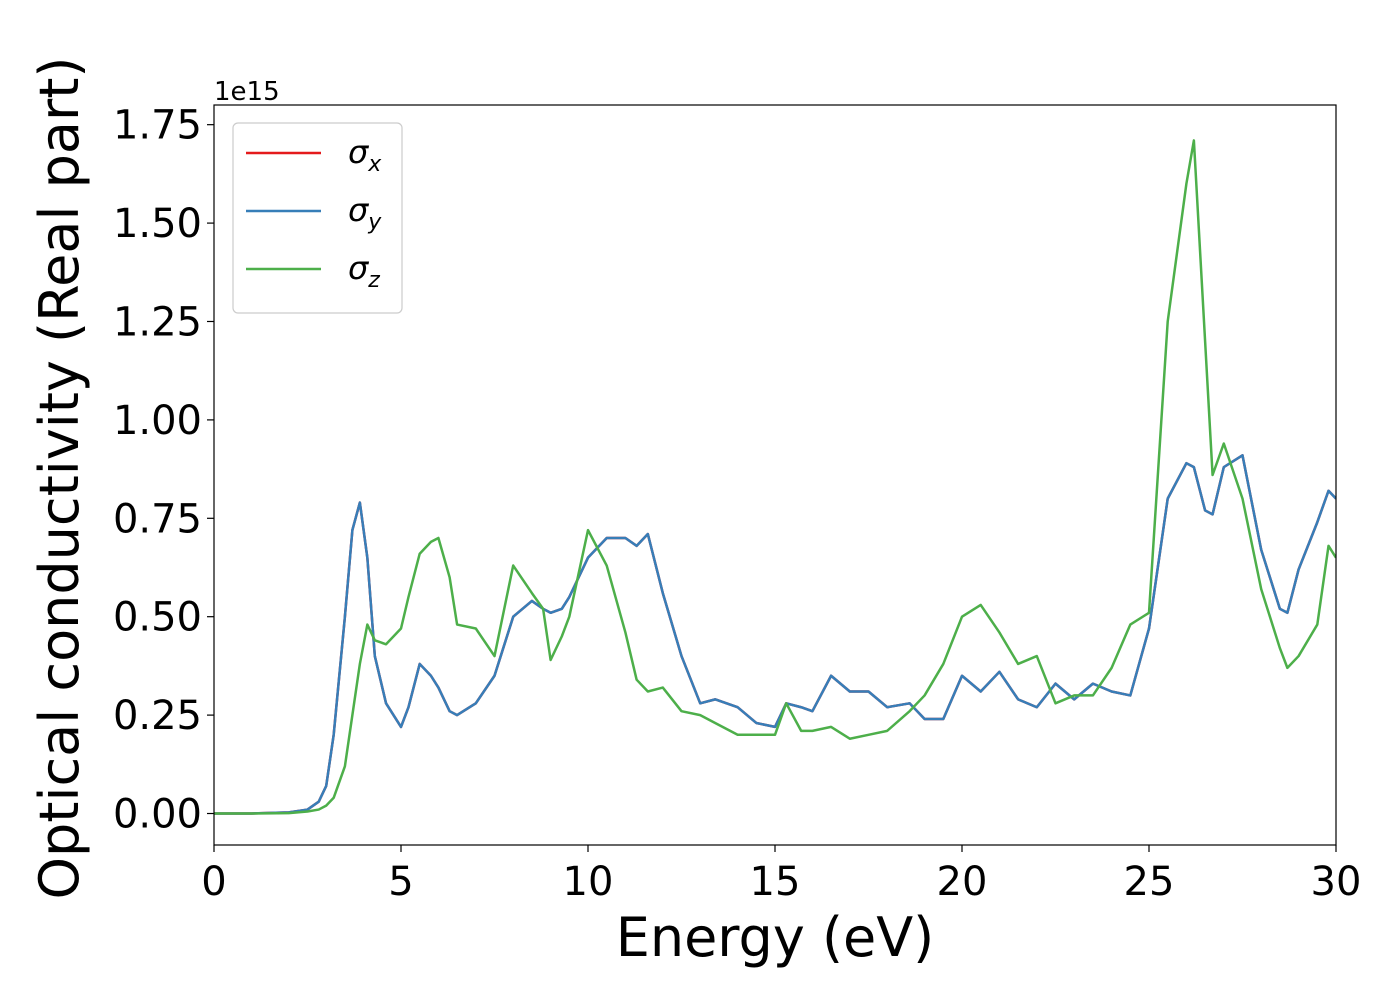 This screenshot has height=1000, width=1400. I want to click on y-tick-label: 0.50, so click(157, 618).